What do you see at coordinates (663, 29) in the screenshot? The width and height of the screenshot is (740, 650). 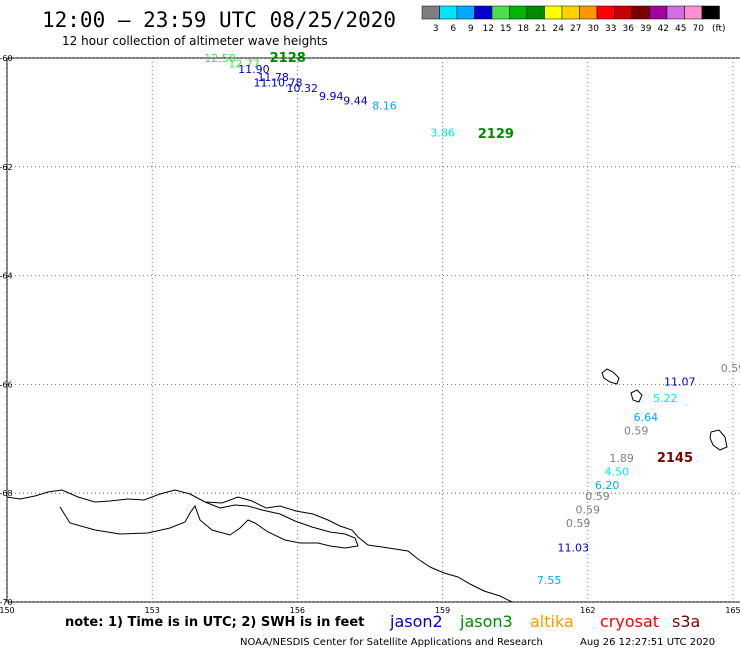 I see `legend-label: 42` at bounding box center [663, 29].